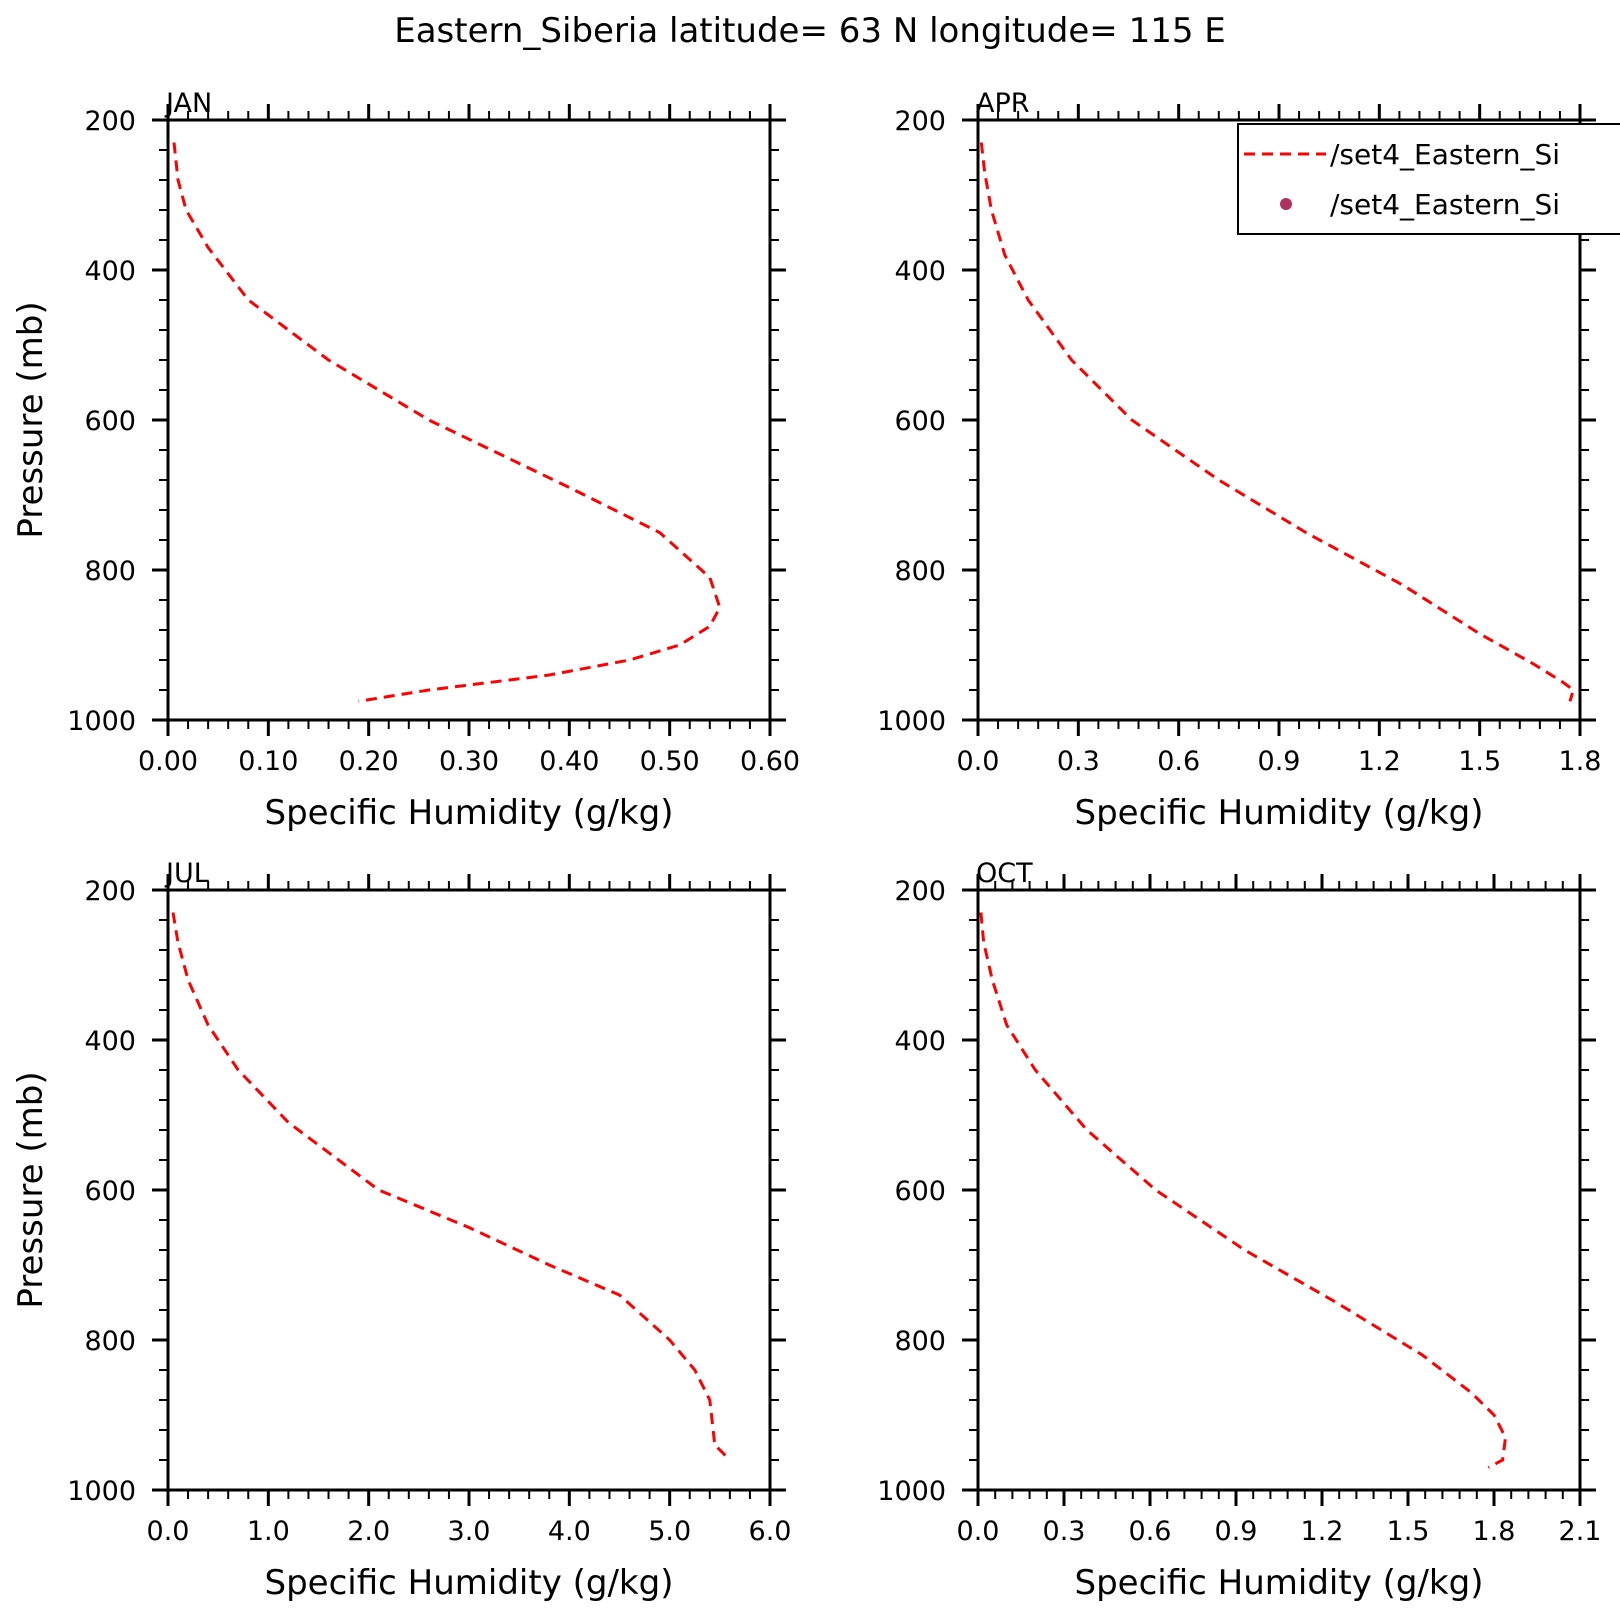 The width and height of the screenshot is (1620, 1620). I want to click on legend: /set4_Eastern_Si/set4_Eastern_Si, so click(1428, 179).